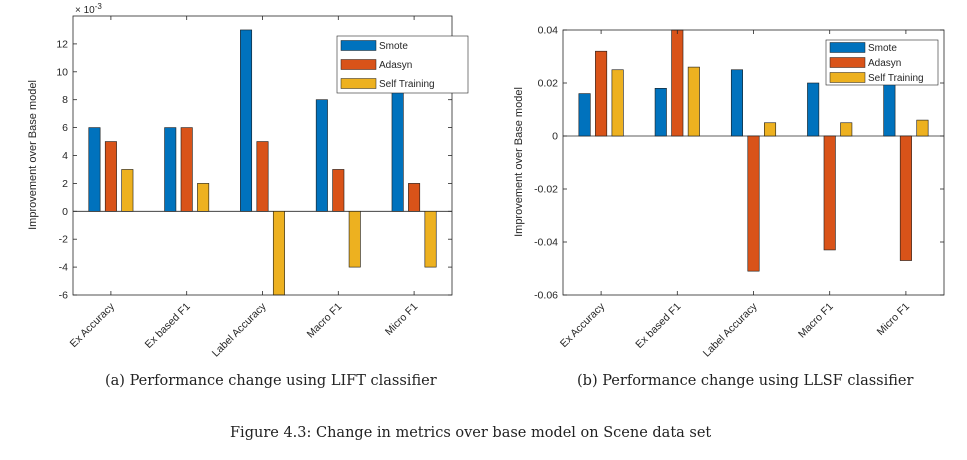 This screenshot has height=460, width=967. I want to click on y-tick-label: 2, so click(65, 184).